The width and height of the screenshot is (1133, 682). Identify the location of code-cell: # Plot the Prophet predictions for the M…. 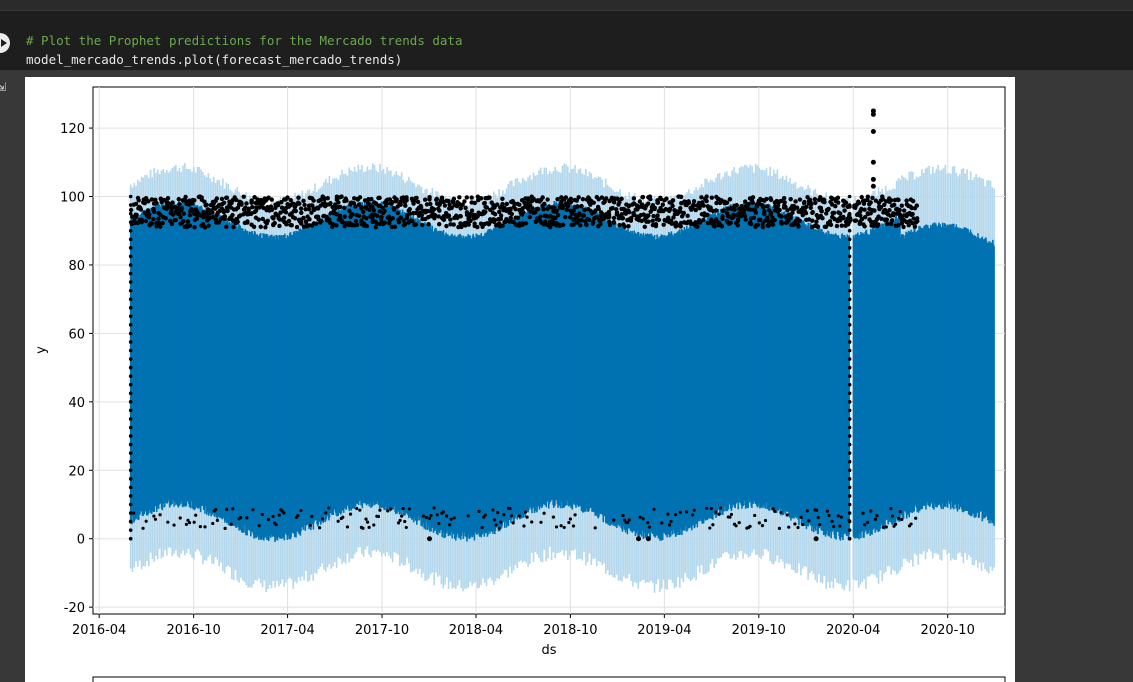
(566, 40).